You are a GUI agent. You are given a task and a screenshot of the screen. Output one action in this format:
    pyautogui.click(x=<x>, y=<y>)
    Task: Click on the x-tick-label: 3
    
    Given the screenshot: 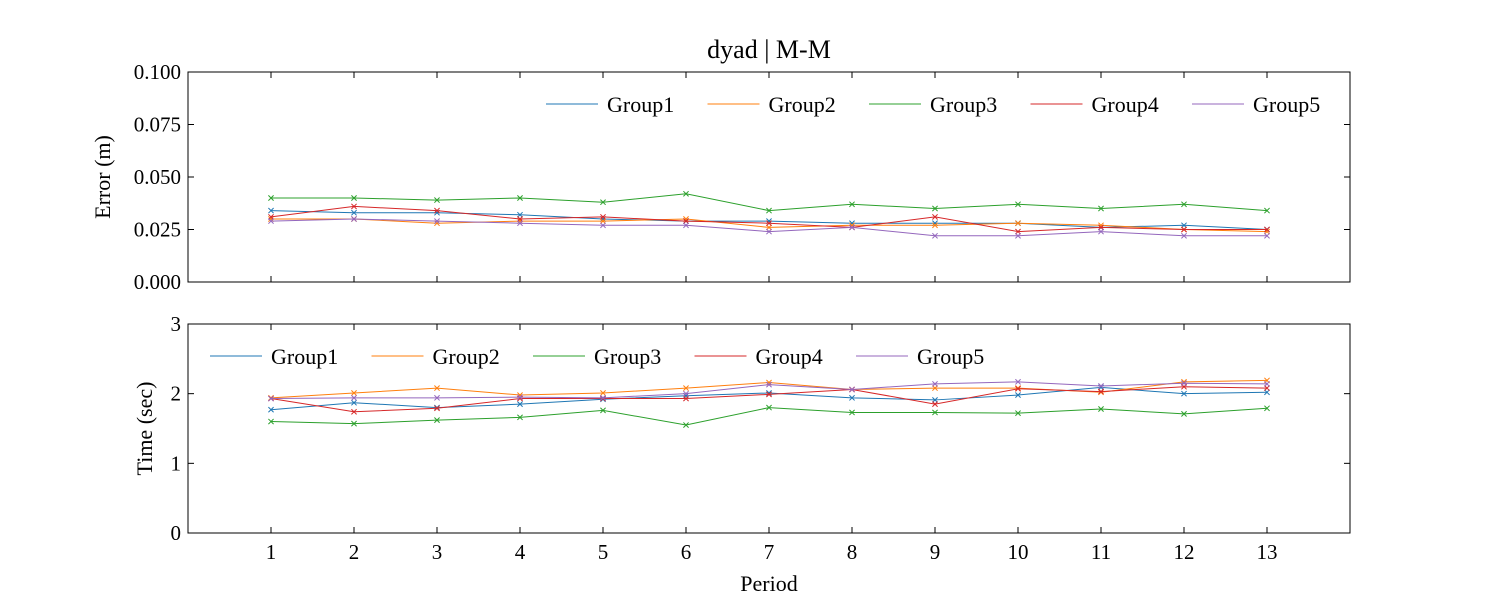 What is the action you would take?
    pyautogui.click(x=437, y=552)
    